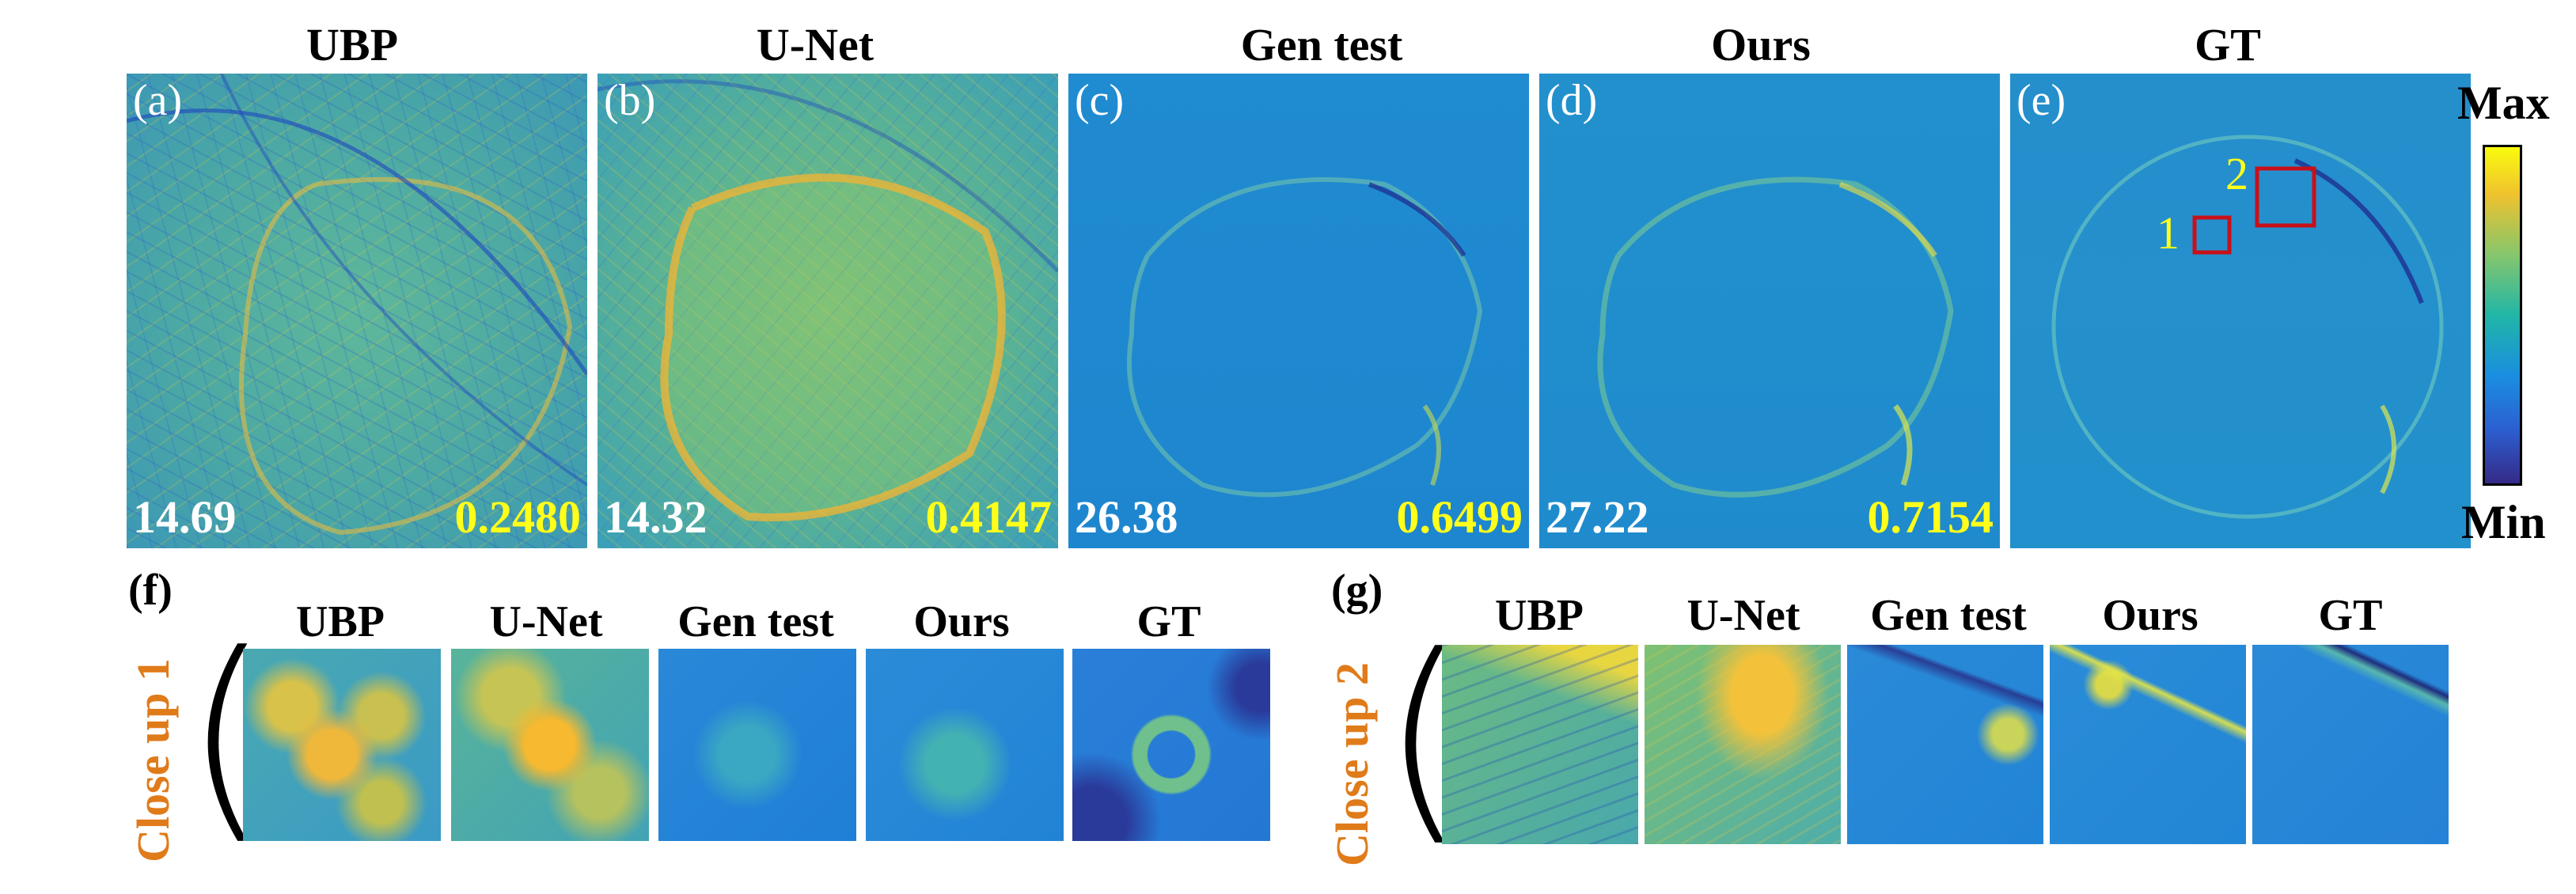 Image resolution: width=2576 pixels, height=894 pixels. Describe the element at coordinates (2502, 315) in the screenshot. I see `colorbar` at that location.